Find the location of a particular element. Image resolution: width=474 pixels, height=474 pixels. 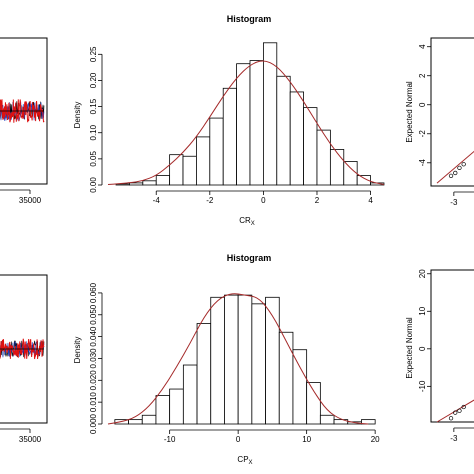

histogram-bottom-title: Histogram is located at coordinates (249, 258).